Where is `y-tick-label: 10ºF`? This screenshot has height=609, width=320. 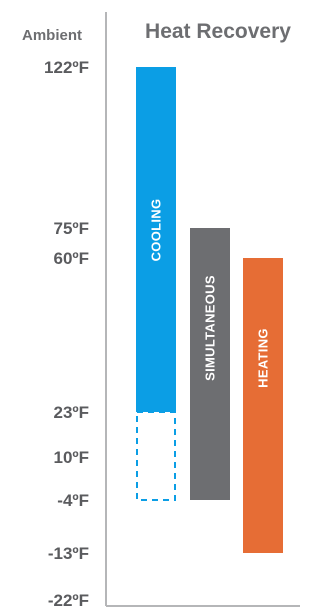
y-tick-label: 10ºF is located at coordinates (71, 457).